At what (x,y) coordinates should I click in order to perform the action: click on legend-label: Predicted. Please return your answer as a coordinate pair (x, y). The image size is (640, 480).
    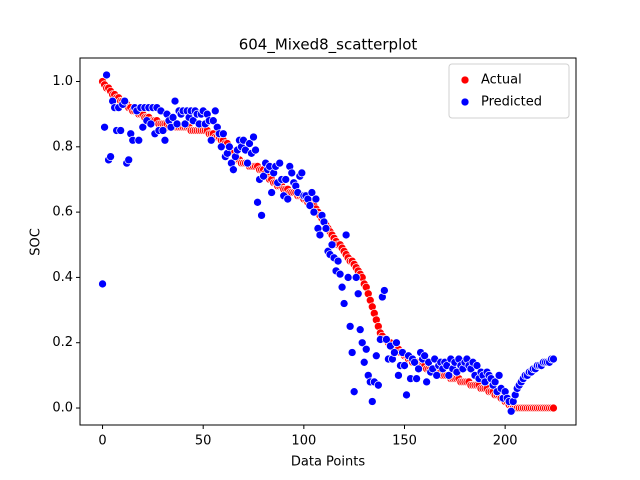
    Looking at the image, I should click on (511, 102).